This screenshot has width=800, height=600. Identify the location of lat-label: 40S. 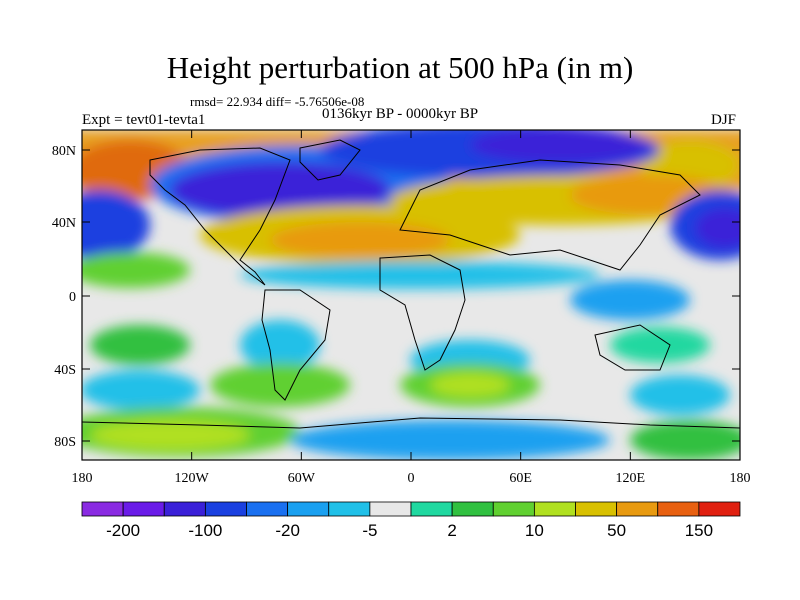
(65, 370).